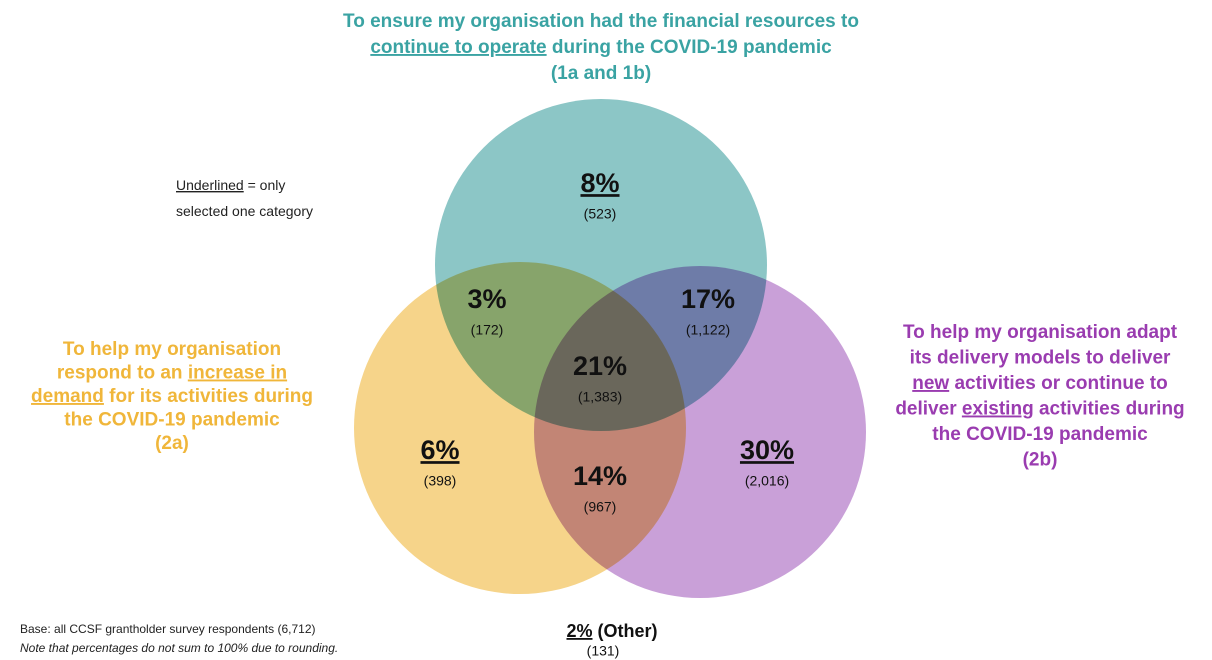  What do you see at coordinates (1058, 383) in the screenshot?
I see `right-label-segment: activities or continue to` at bounding box center [1058, 383].